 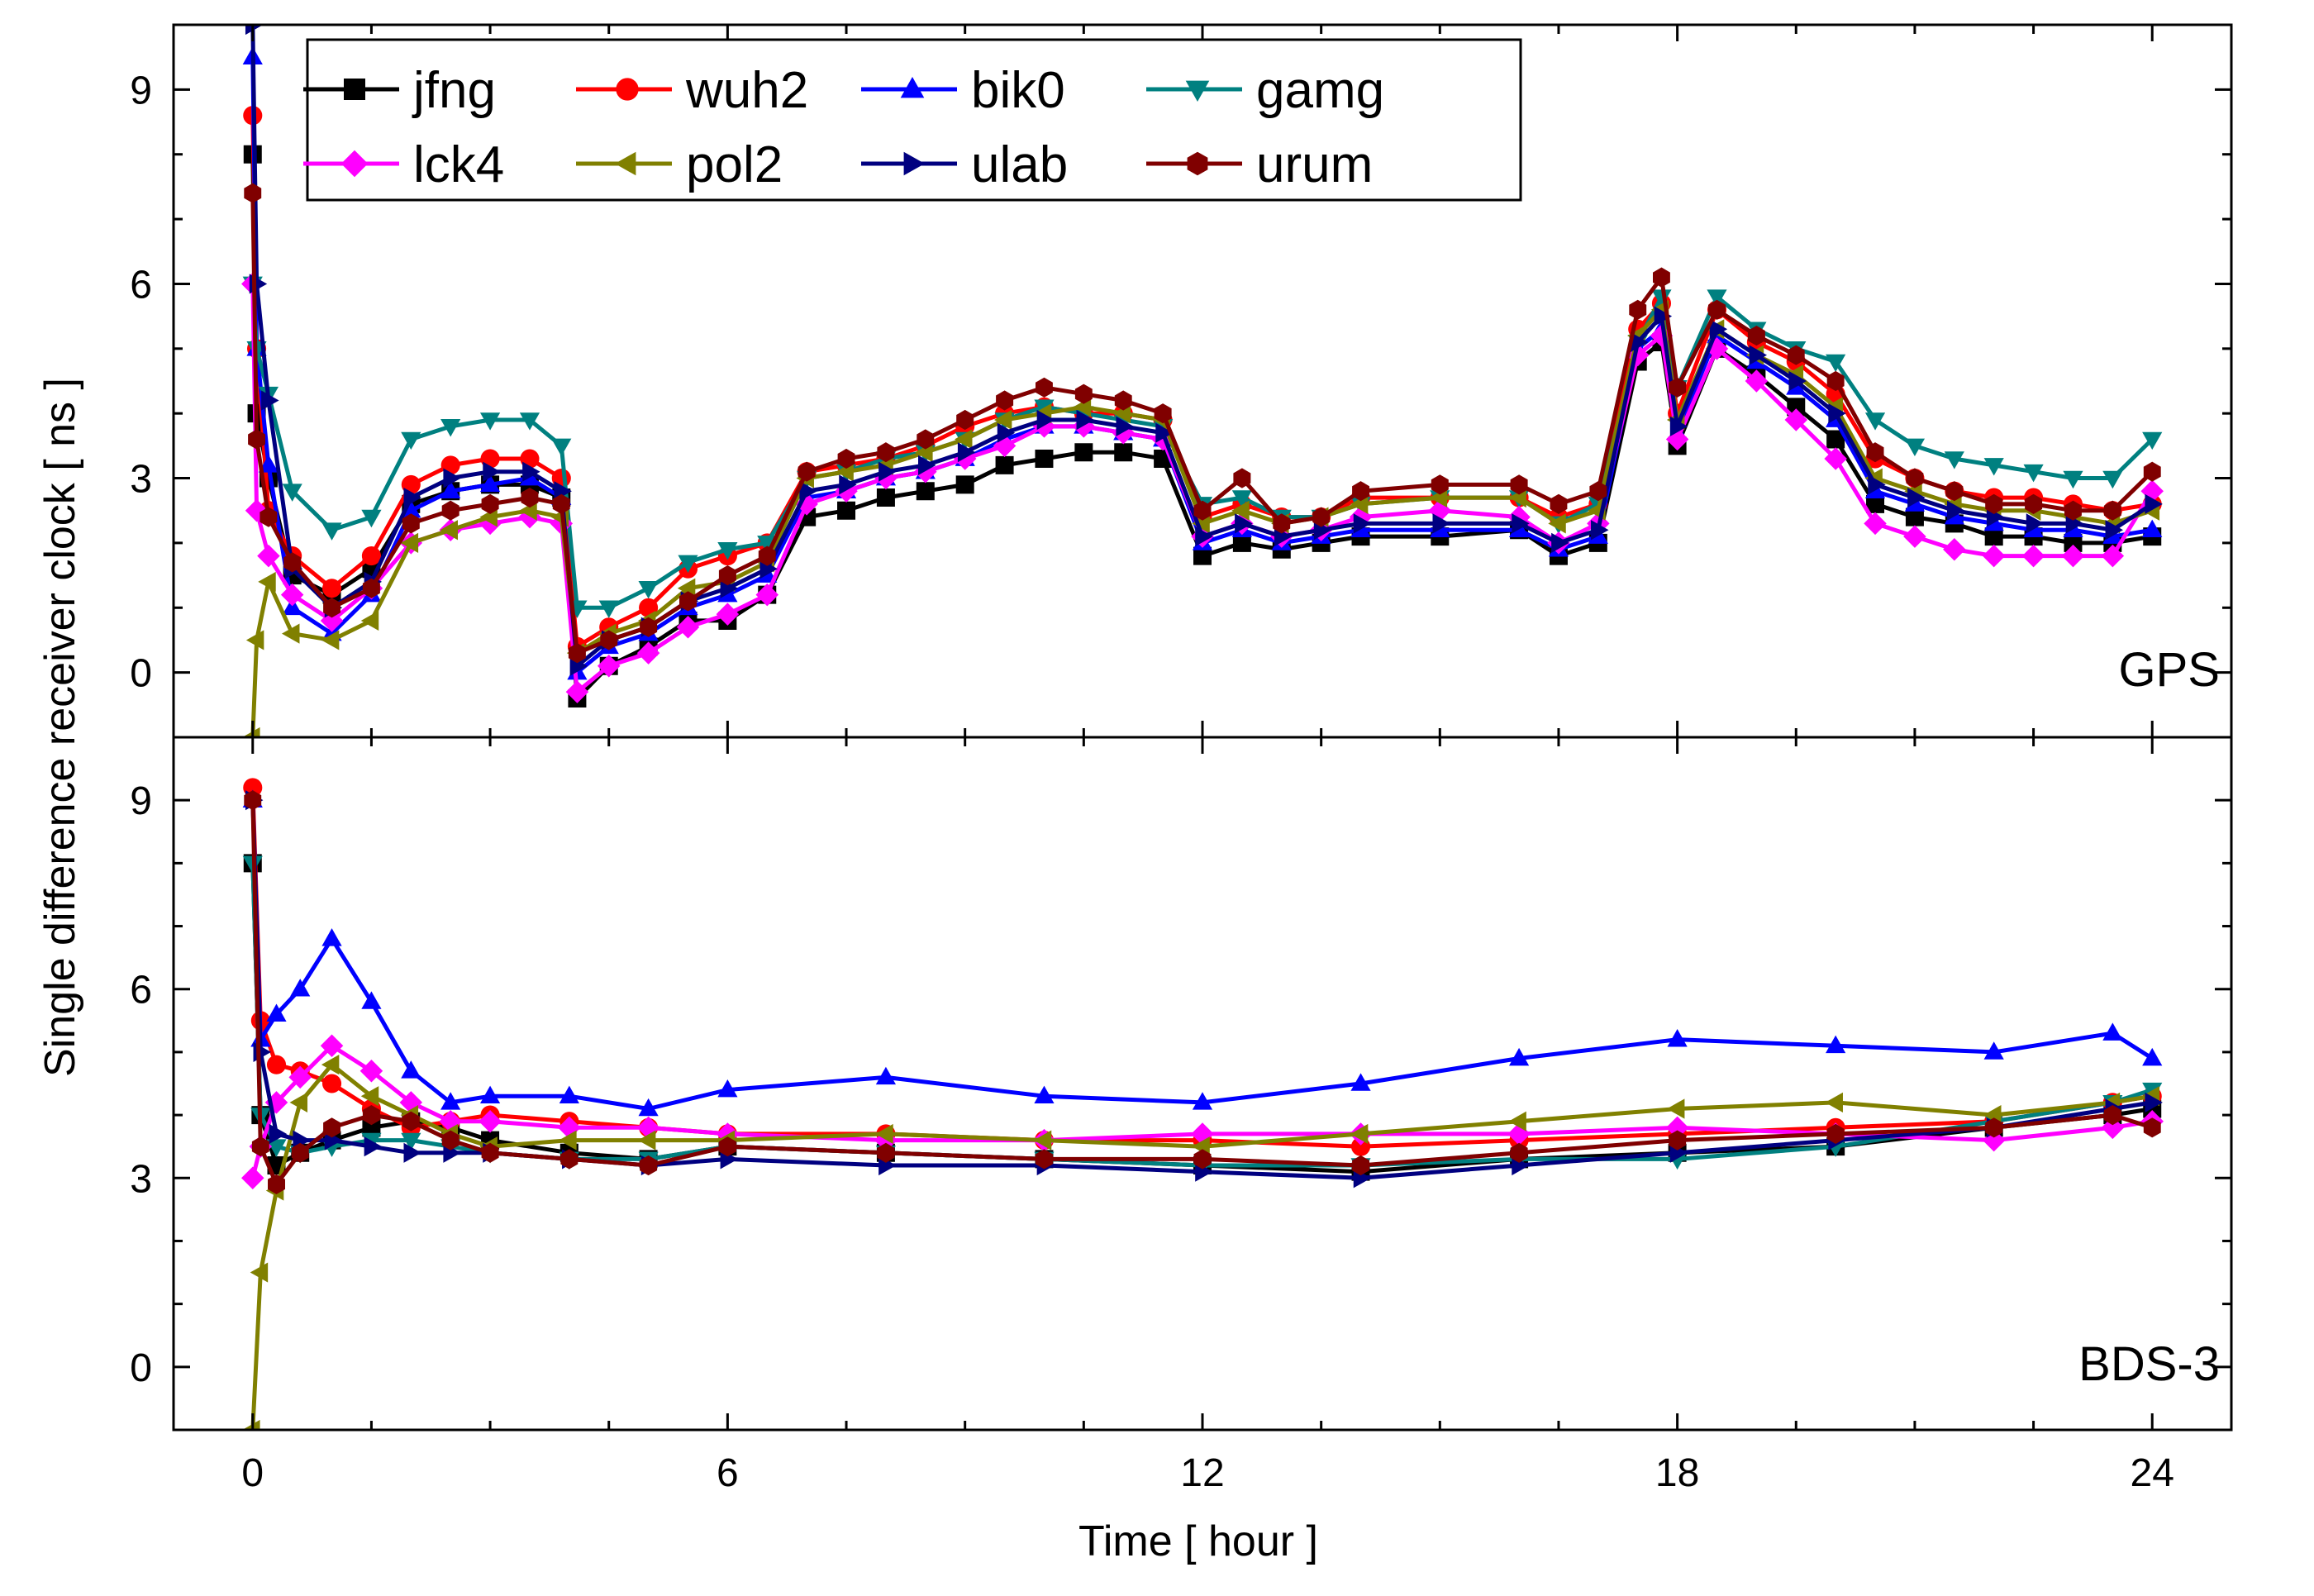 I want to click on data-point-wuh2, so click(x=331, y=588).